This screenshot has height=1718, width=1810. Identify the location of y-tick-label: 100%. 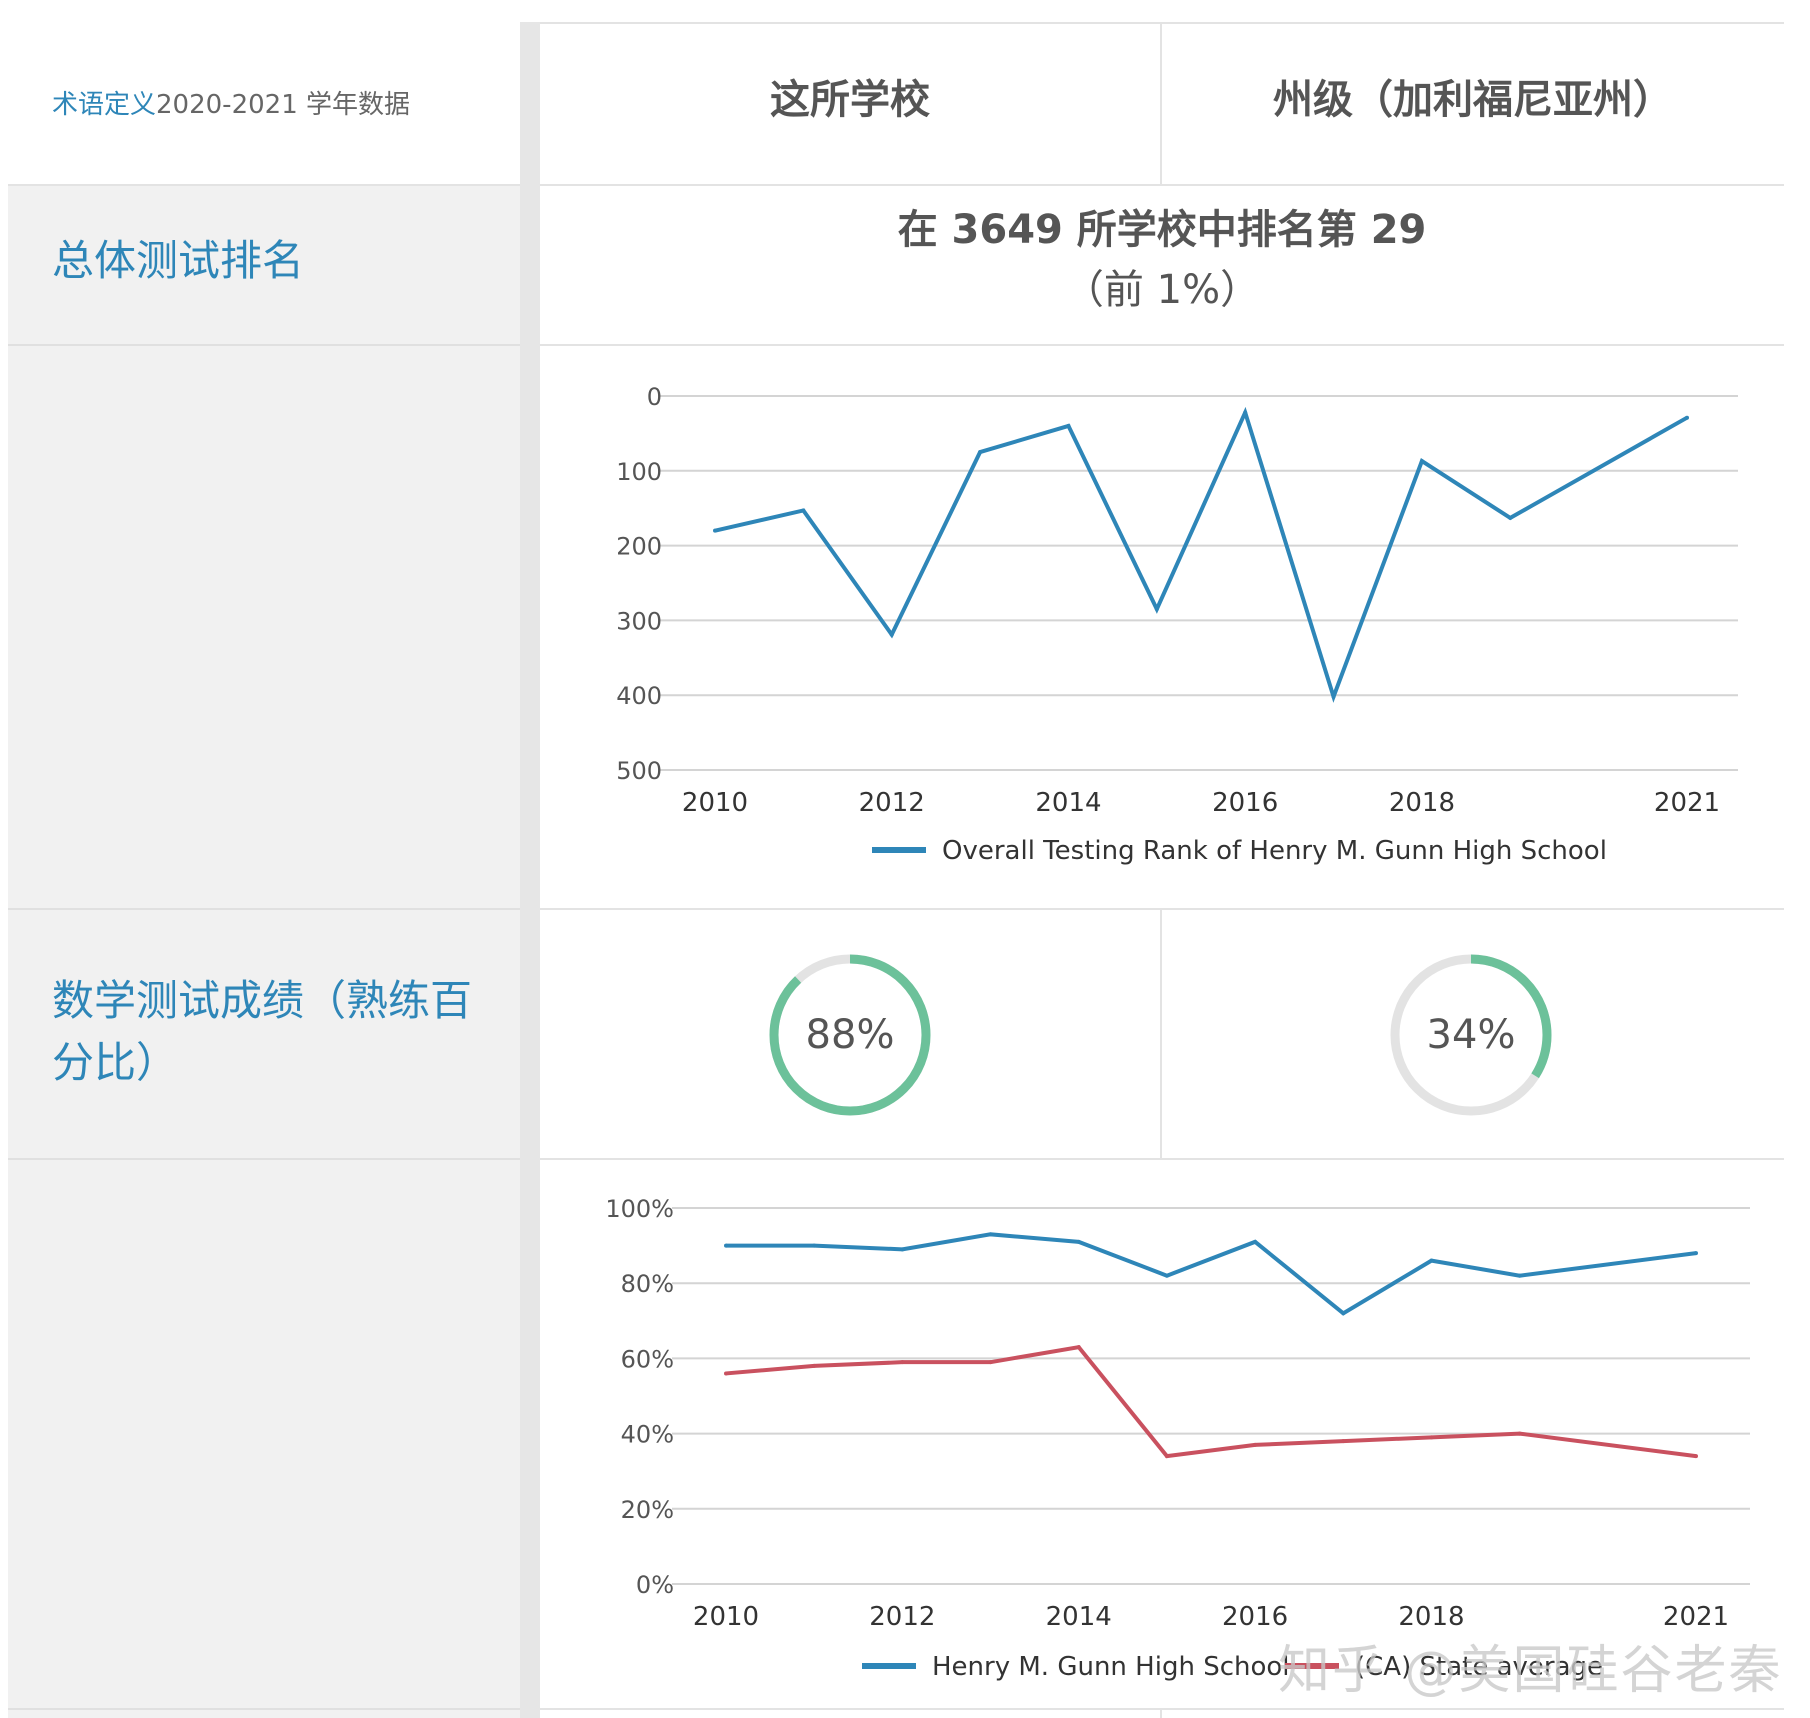
(639, 1209).